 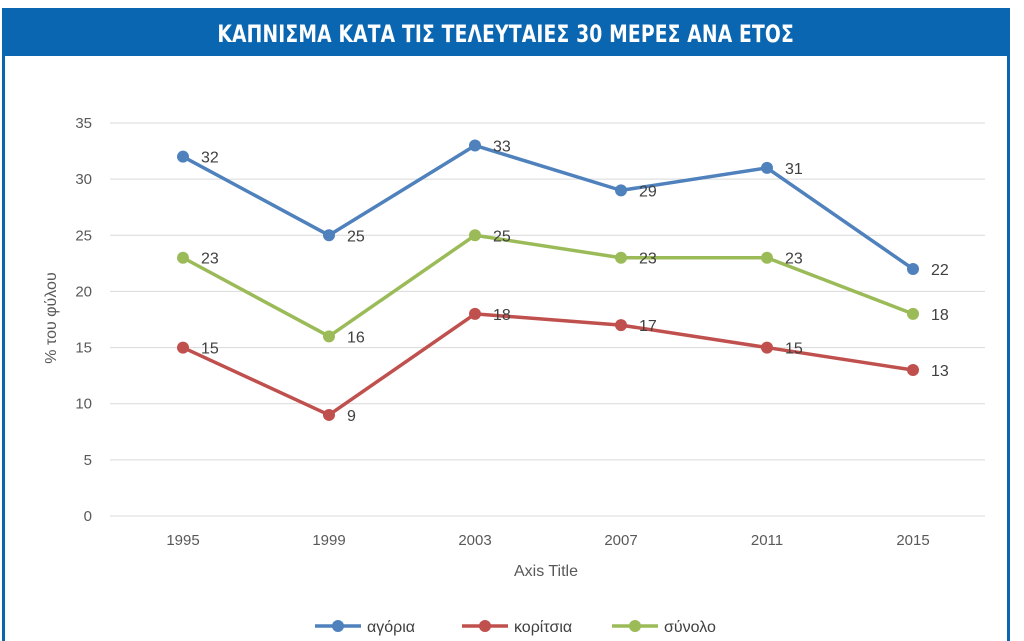 What do you see at coordinates (83, 348) in the screenshot?
I see `y-tick-label: 15` at bounding box center [83, 348].